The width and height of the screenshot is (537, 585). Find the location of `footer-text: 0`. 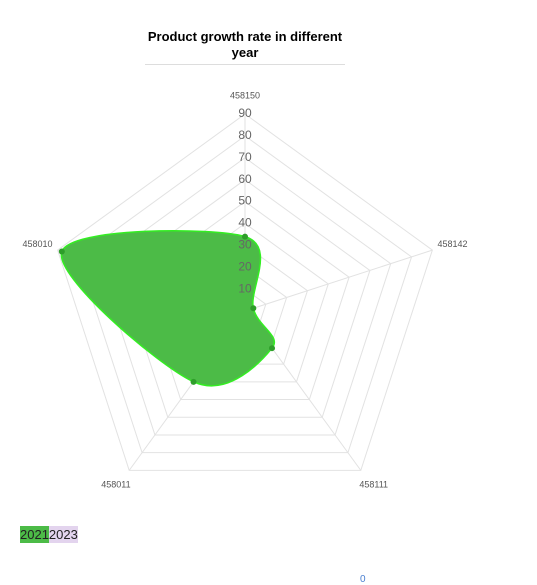

footer-text: 0 is located at coordinates (363, 579).